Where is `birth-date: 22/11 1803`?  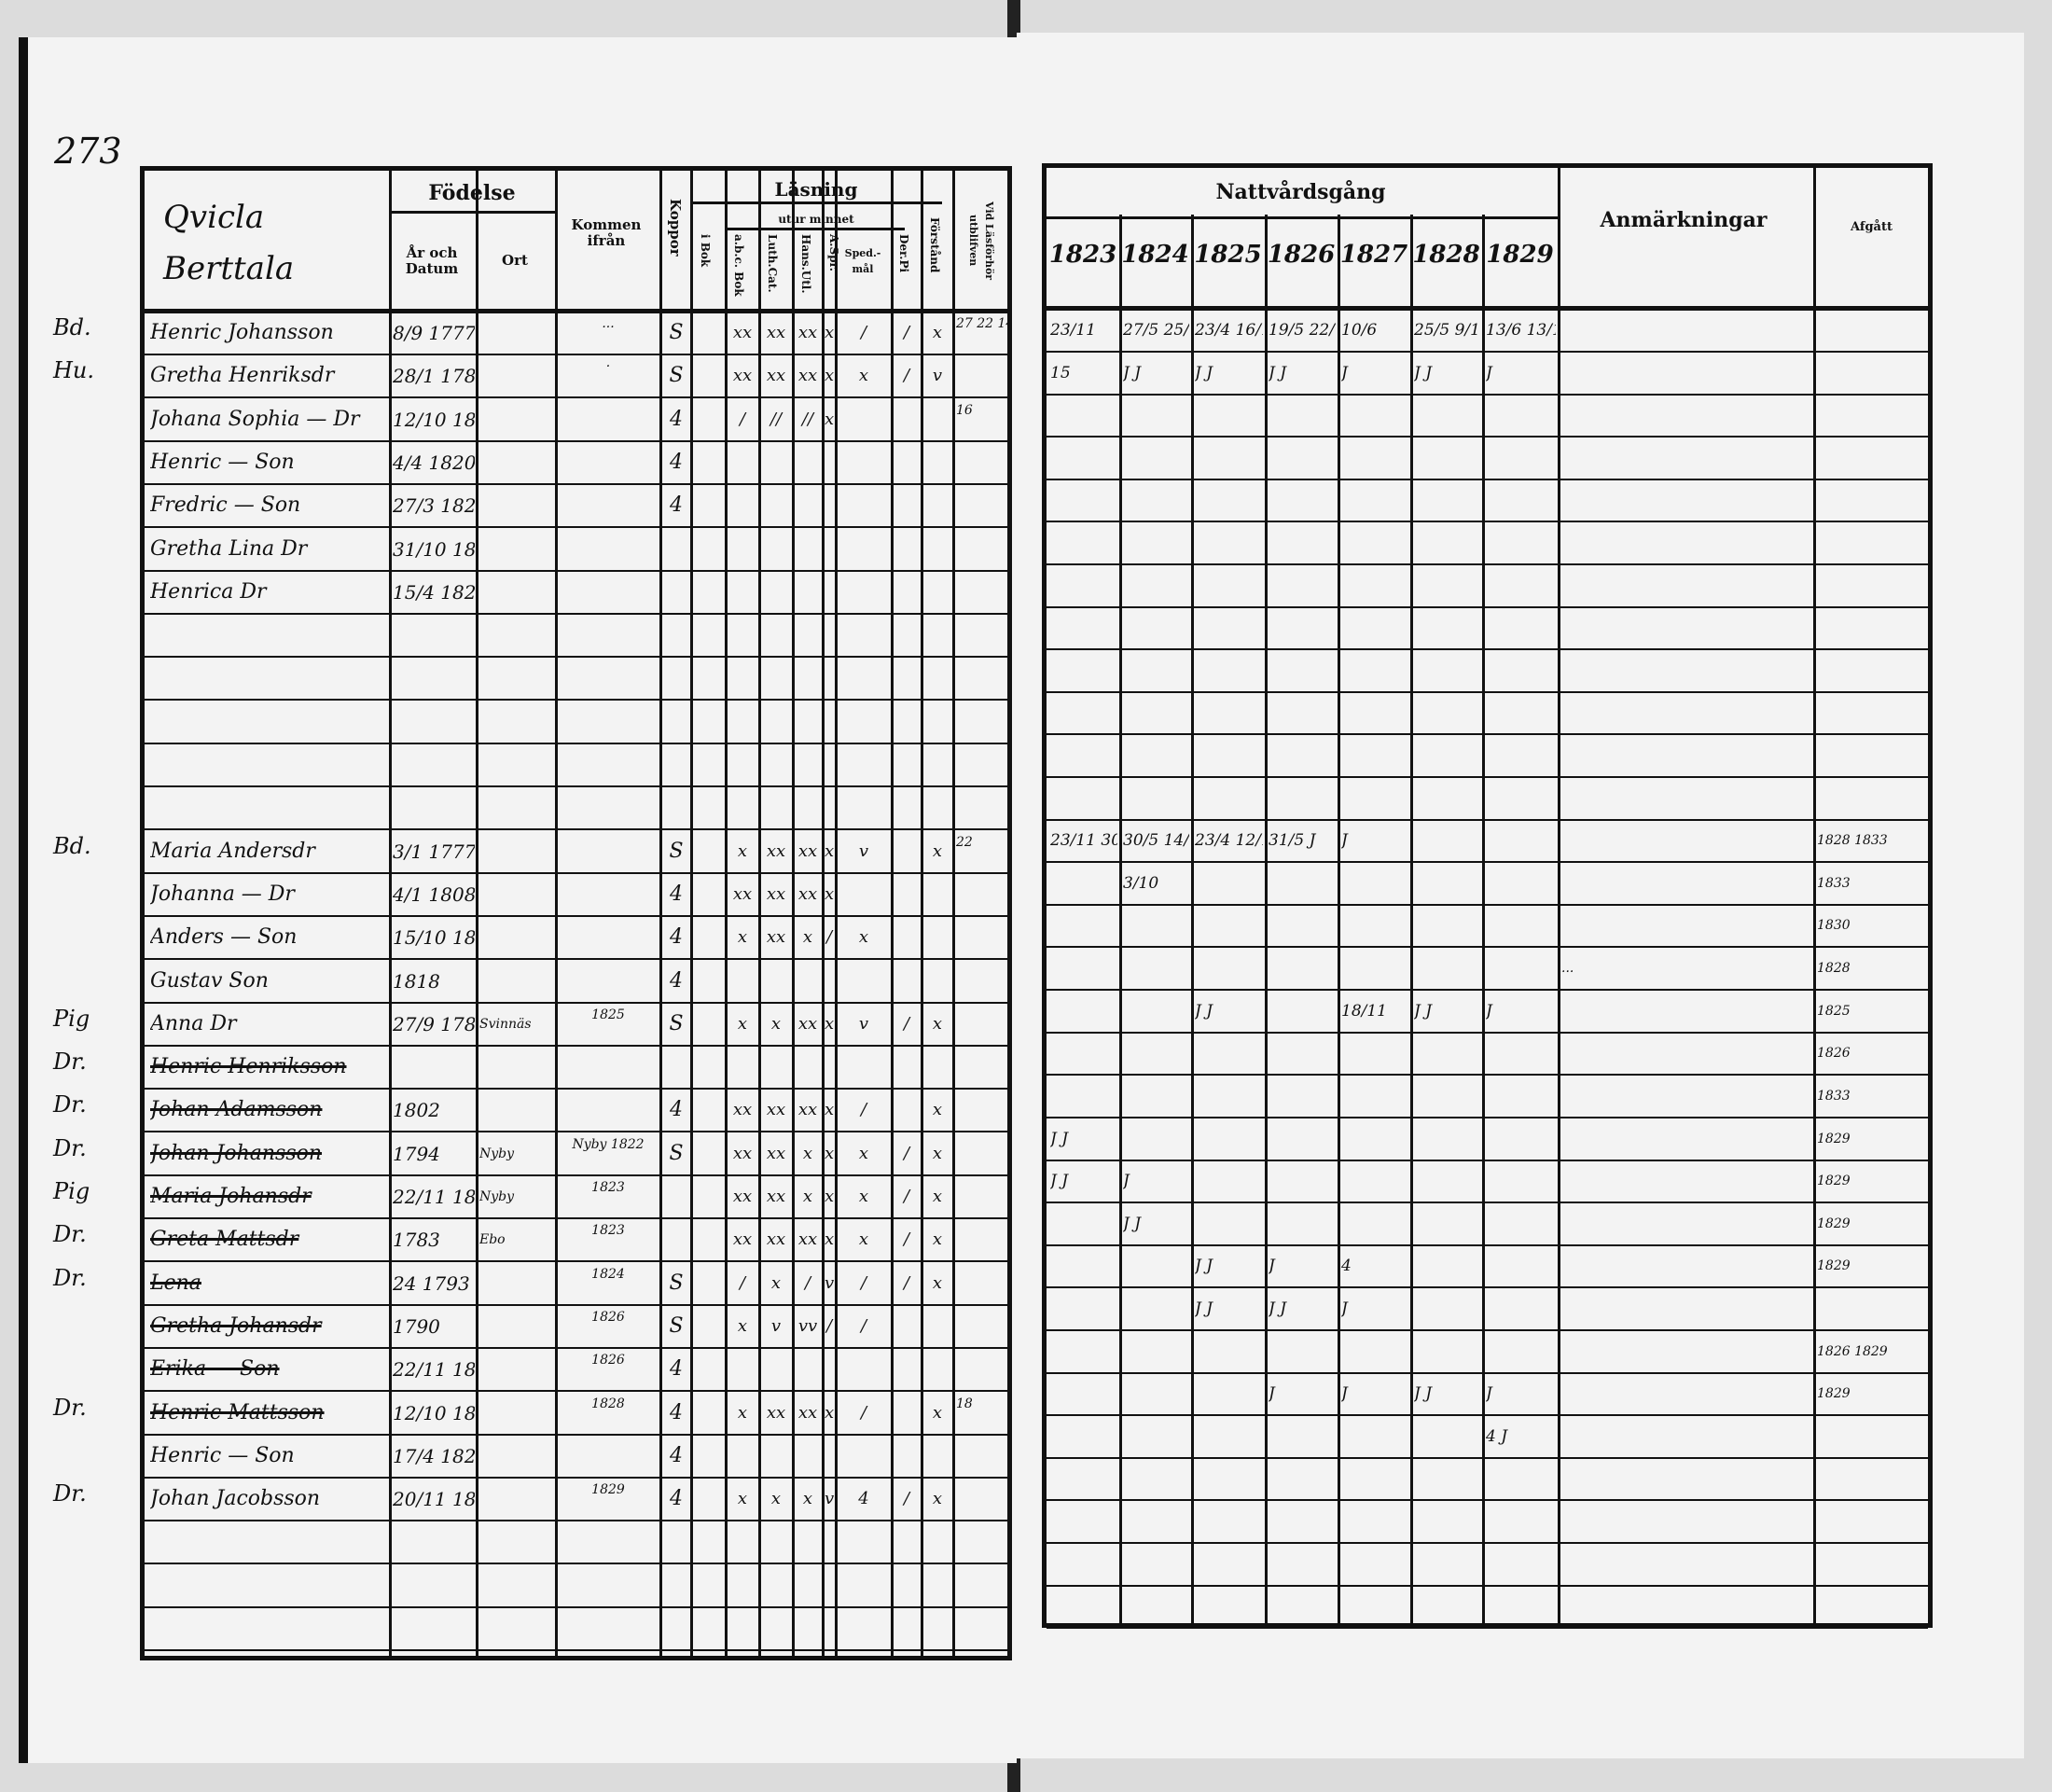
birth-date: 22/11 1803 is located at coordinates (434, 1197).